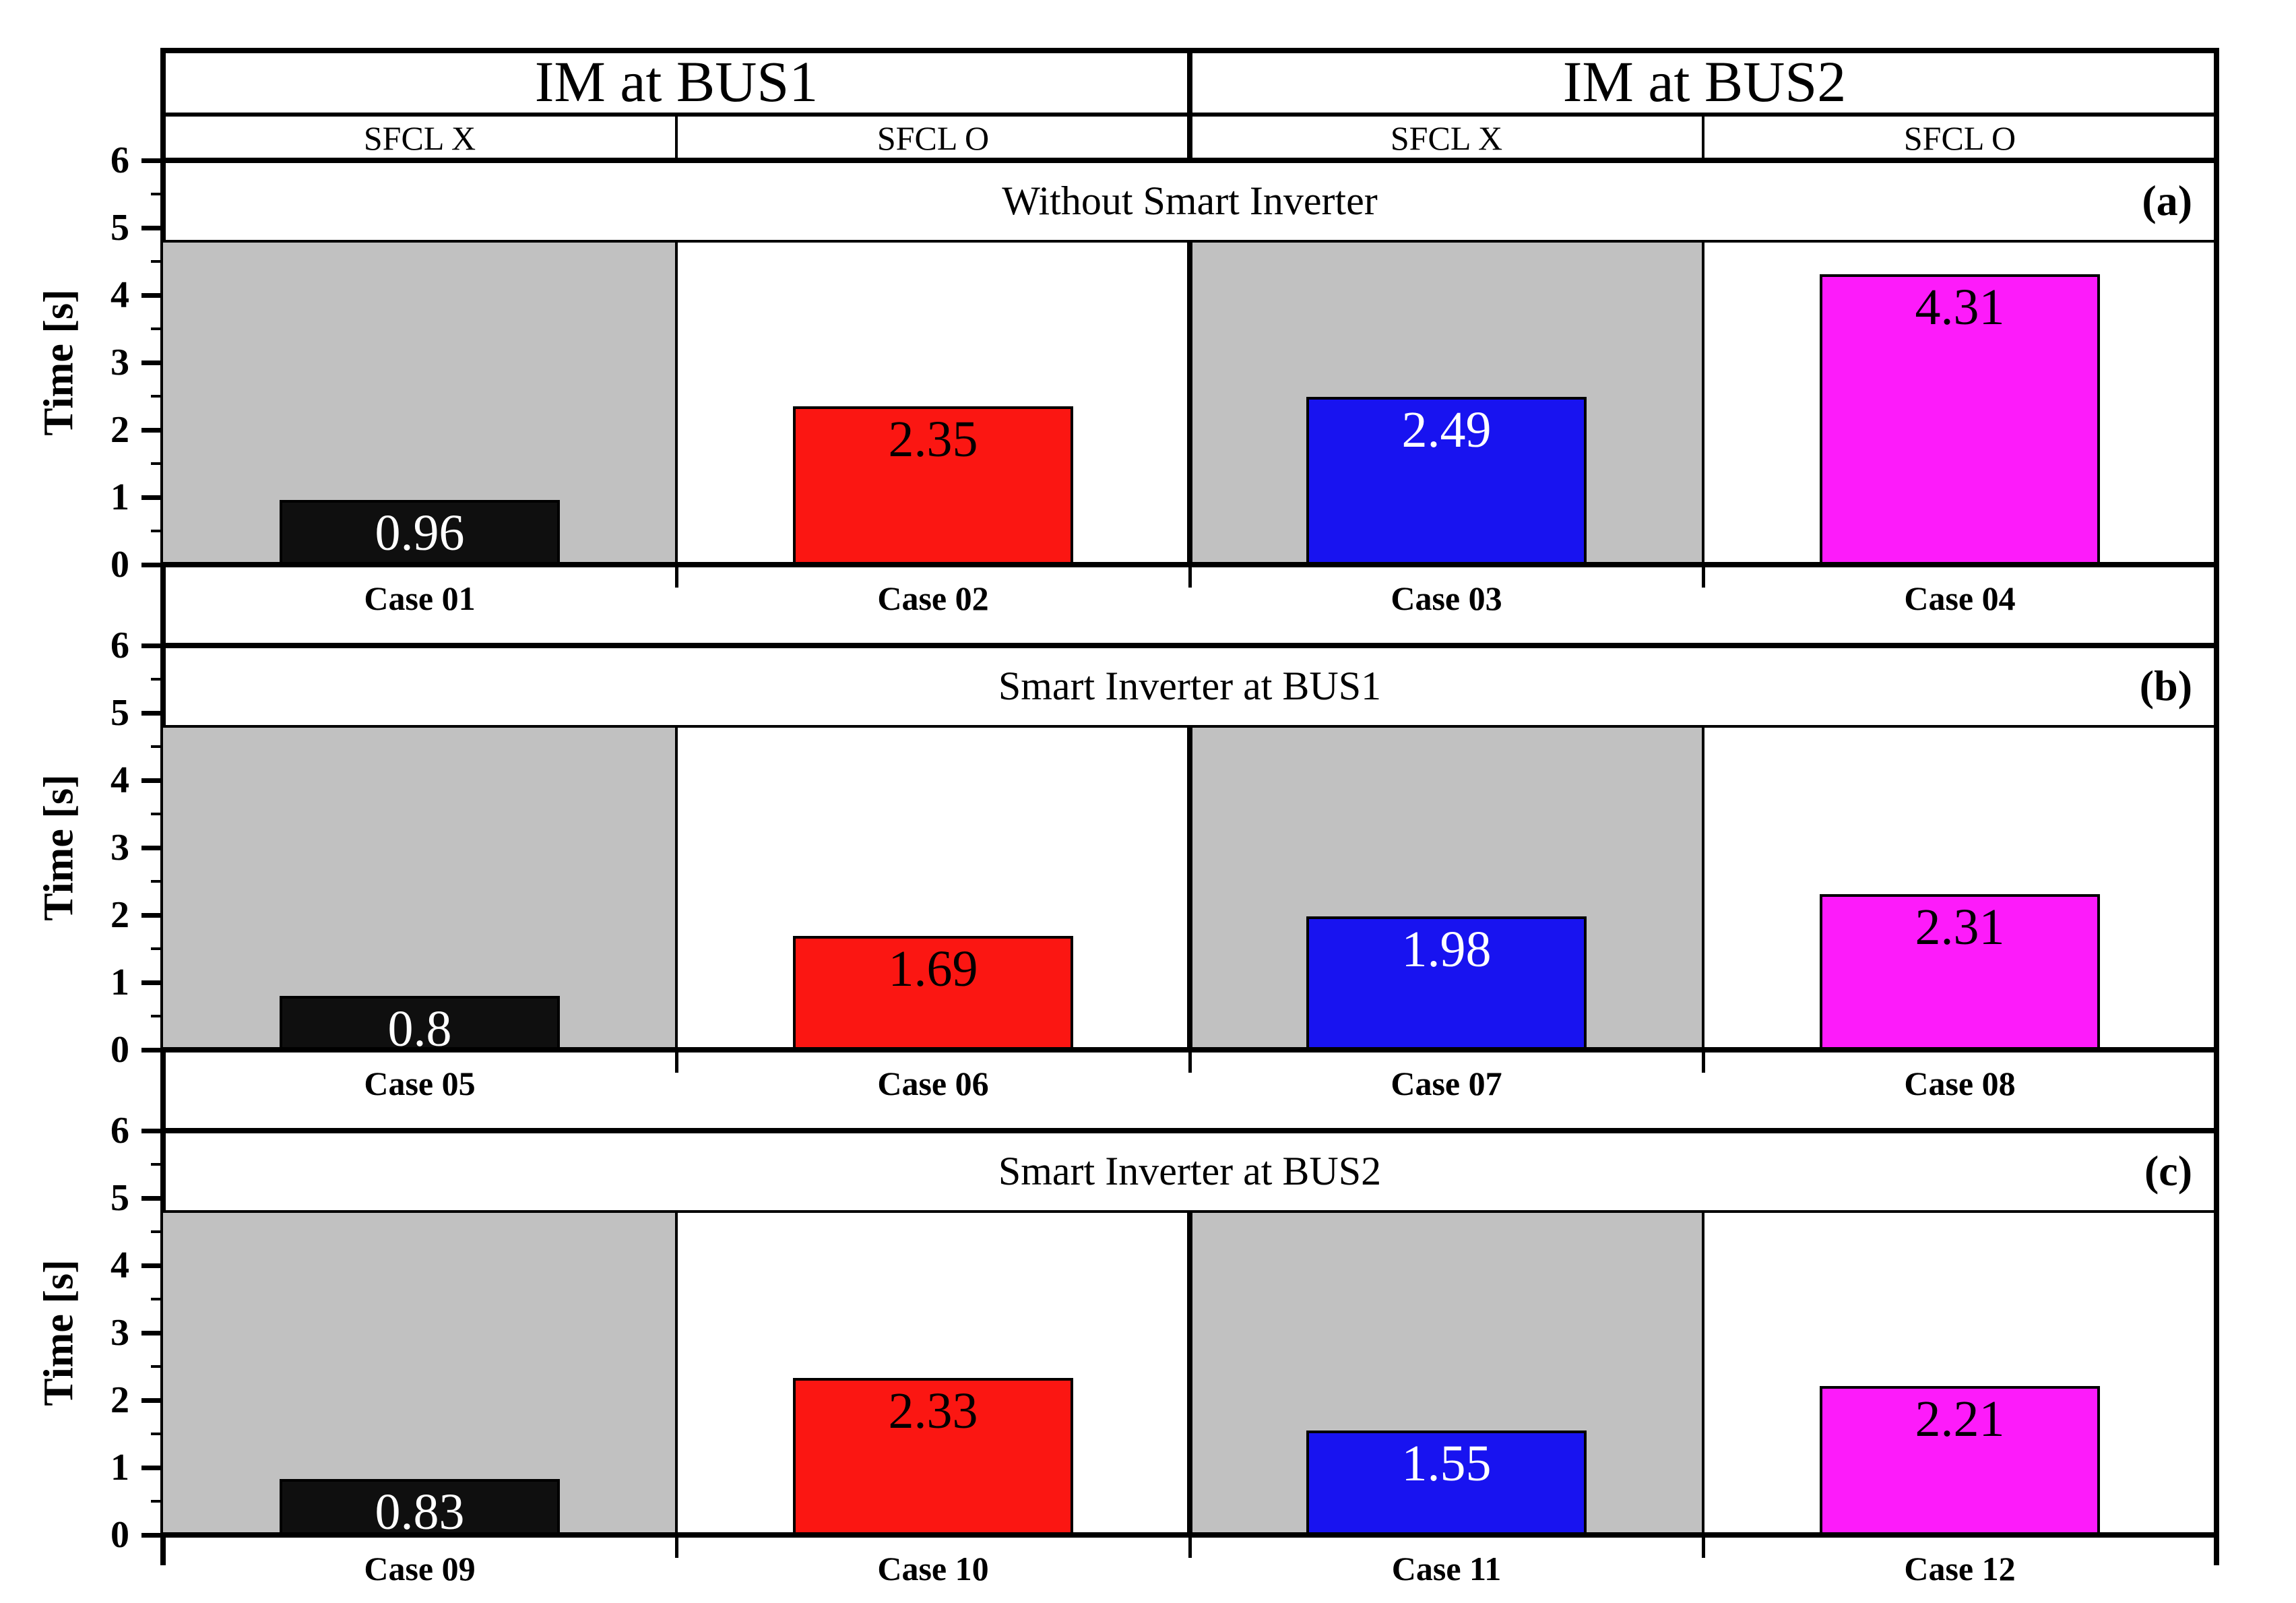  Describe the element at coordinates (1446, 1569) in the screenshot. I see `case-label: Case 11` at that location.